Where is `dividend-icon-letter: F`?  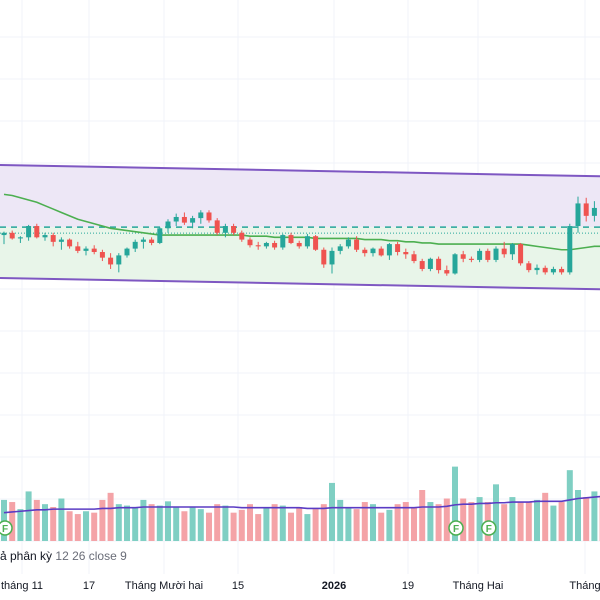
dividend-icon-letter: F is located at coordinates (489, 529).